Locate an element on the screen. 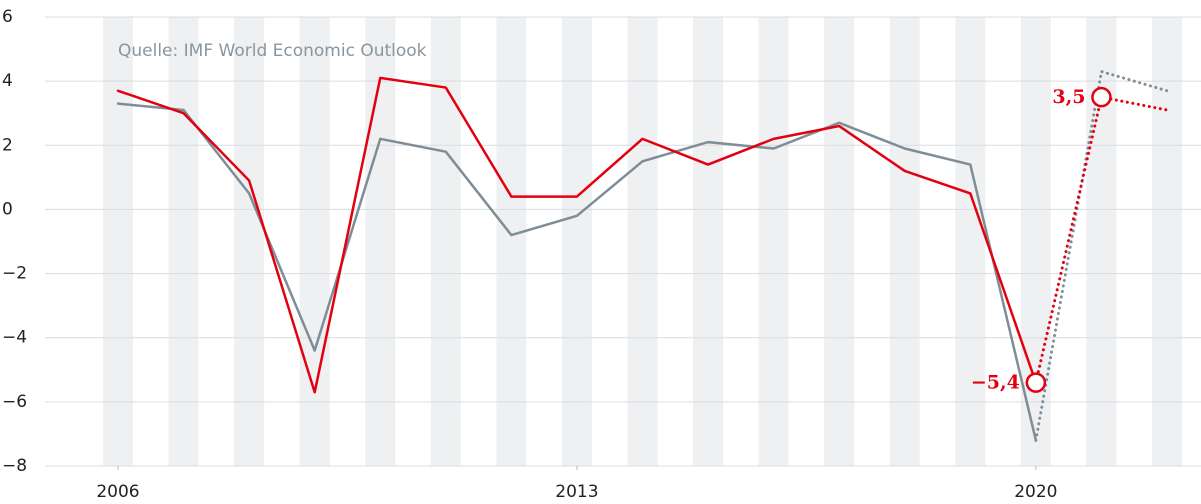 This screenshot has width=1201, height=504. value-label: 3,5 is located at coordinates (1068, 97).